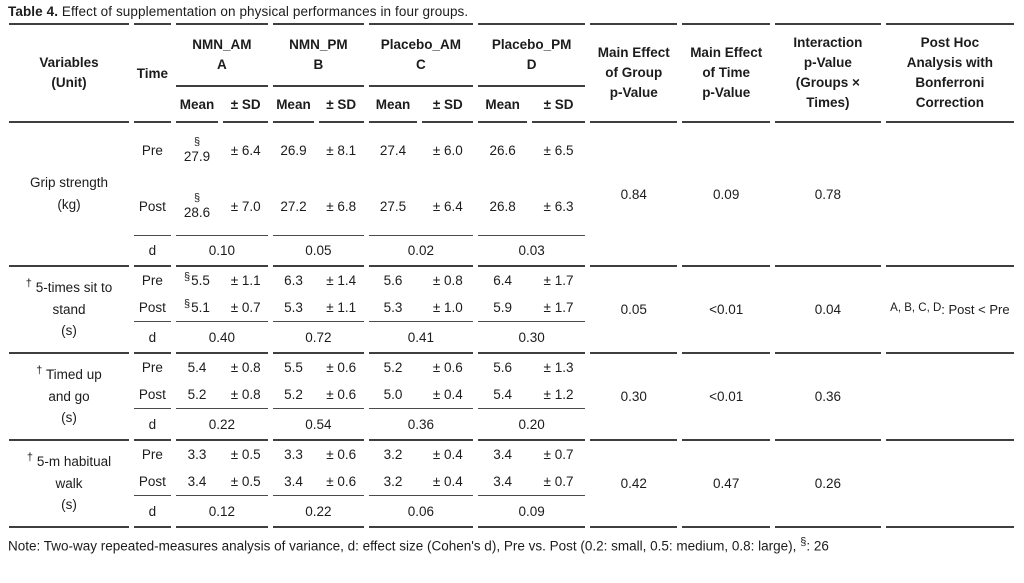  I want to click on variable-label: Grip strength (kg), so click(69, 195).